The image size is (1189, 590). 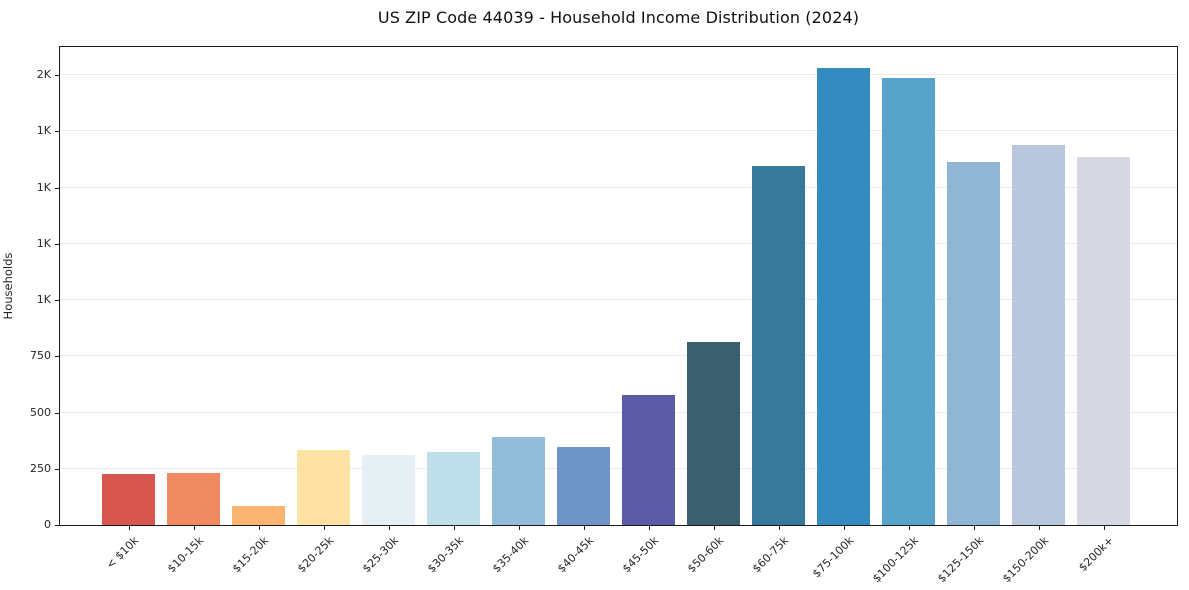 I want to click on x-tick-label: < $10k, so click(x=122, y=553).